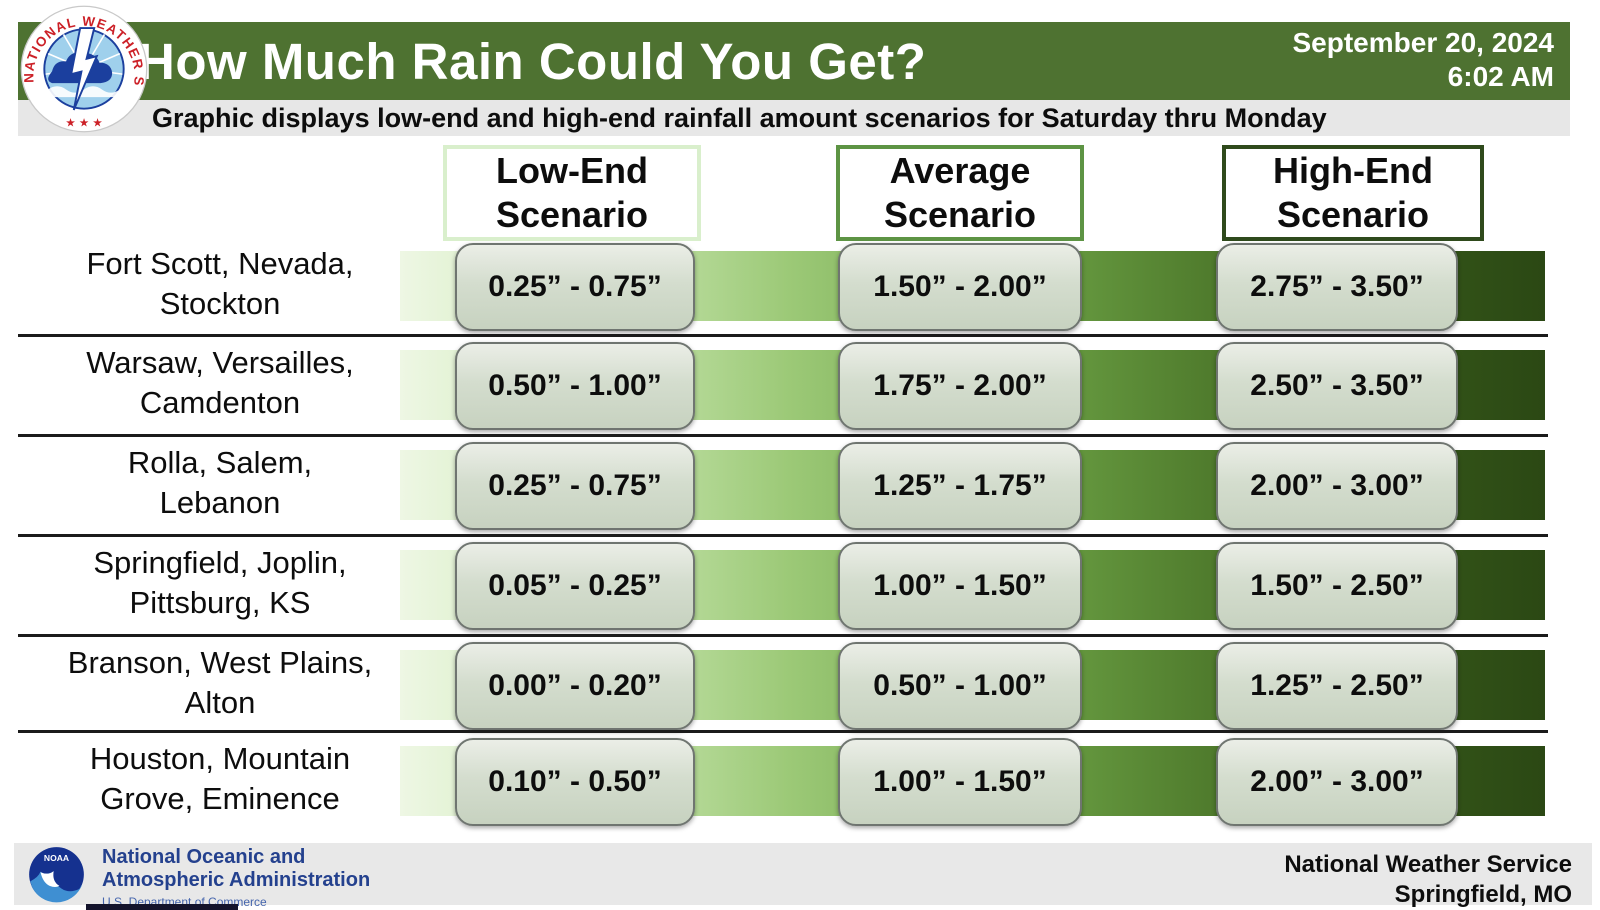 The height and width of the screenshot is (910, 1600). What do you see at coordinates (220, 284) in the screenshot?
I see `row-location-label: Fort Scott, Nevada, Stockton` at bounding box center [220, 284].